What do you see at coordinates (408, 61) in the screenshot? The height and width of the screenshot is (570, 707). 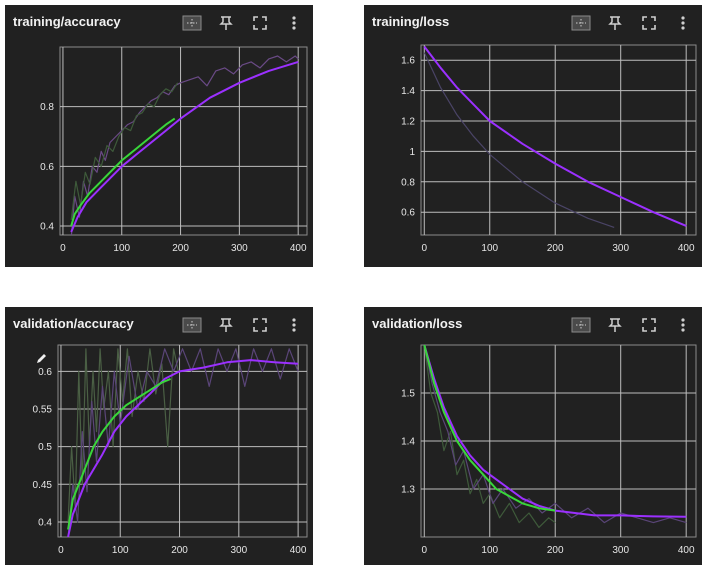 I see `y-tick-label: 1.6` at bounding box center [408, 61].